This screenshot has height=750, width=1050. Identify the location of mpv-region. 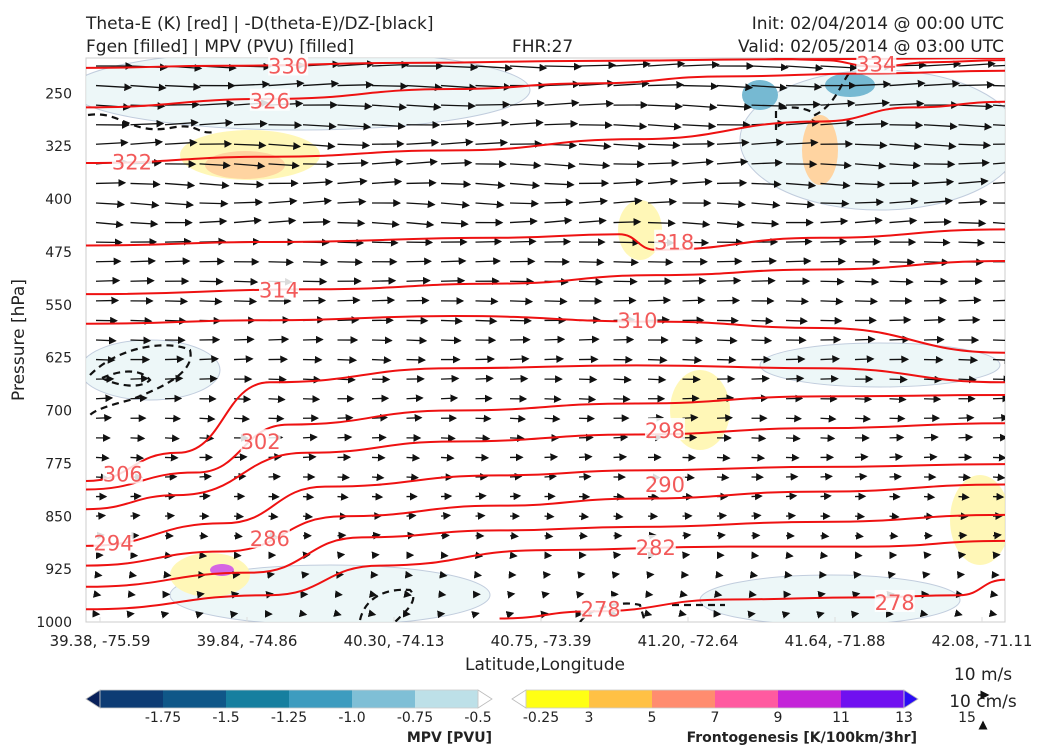
(872, 140).